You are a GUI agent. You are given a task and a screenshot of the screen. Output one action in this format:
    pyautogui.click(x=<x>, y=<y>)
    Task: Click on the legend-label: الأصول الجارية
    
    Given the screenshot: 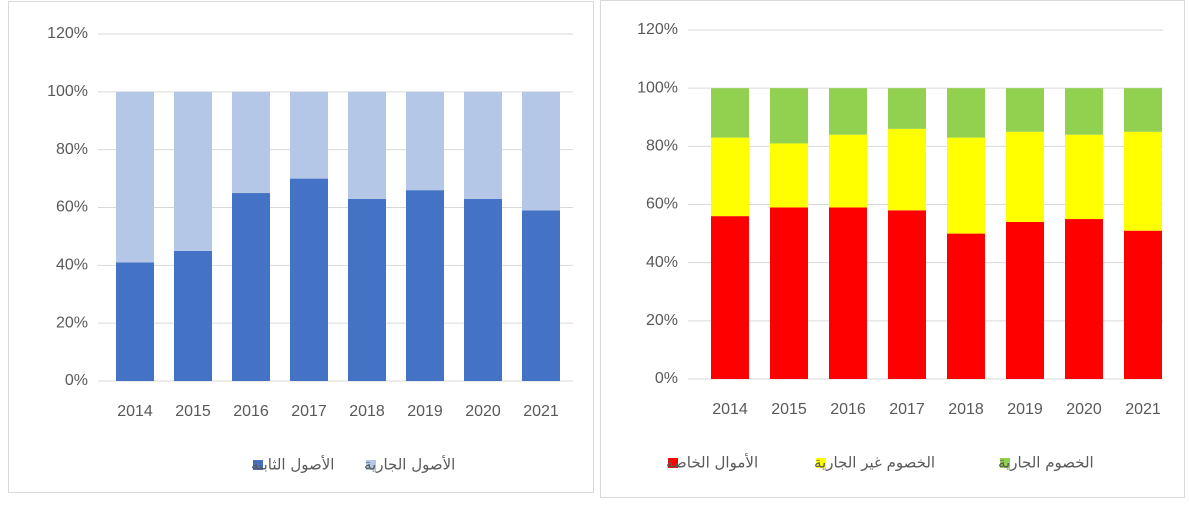 What is the action you would take?
    pyautogui.click(x=409, y=464)
    